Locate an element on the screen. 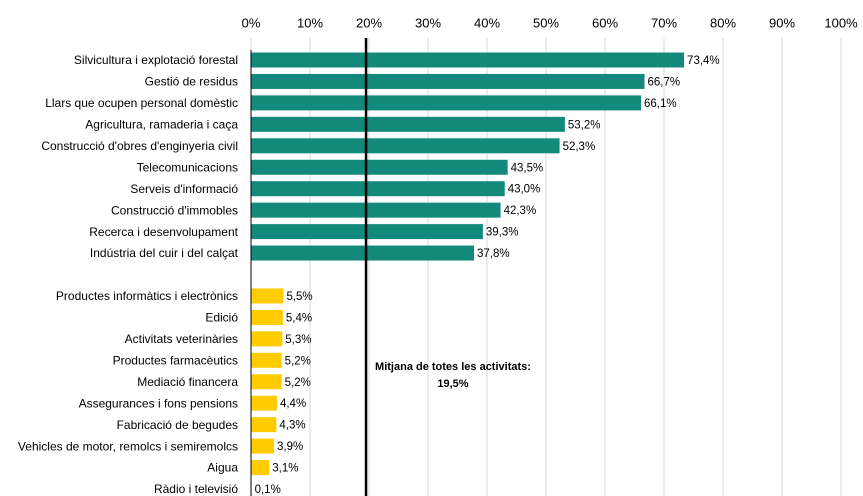  x-tick-label: 10% is located at coordinates (310, 22).